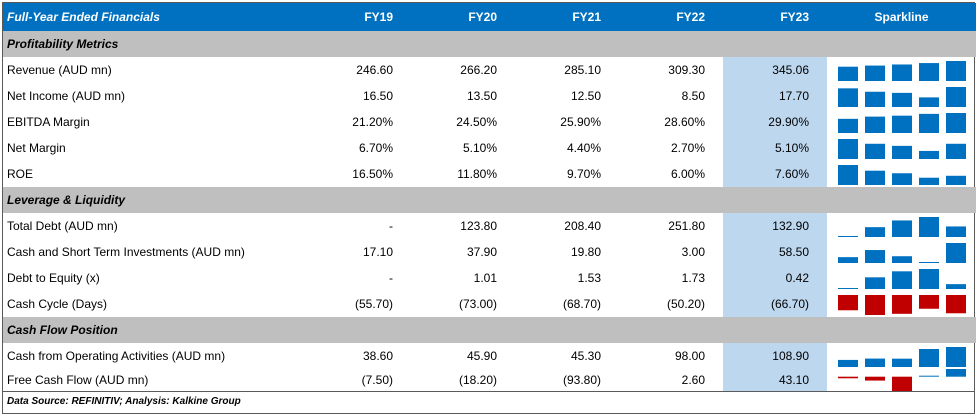 This screenshot has height=418, width=979. Describe the element at coordinates (48, 122) in the screenshot. I see `row-label: EBITDA Margin` at that location.